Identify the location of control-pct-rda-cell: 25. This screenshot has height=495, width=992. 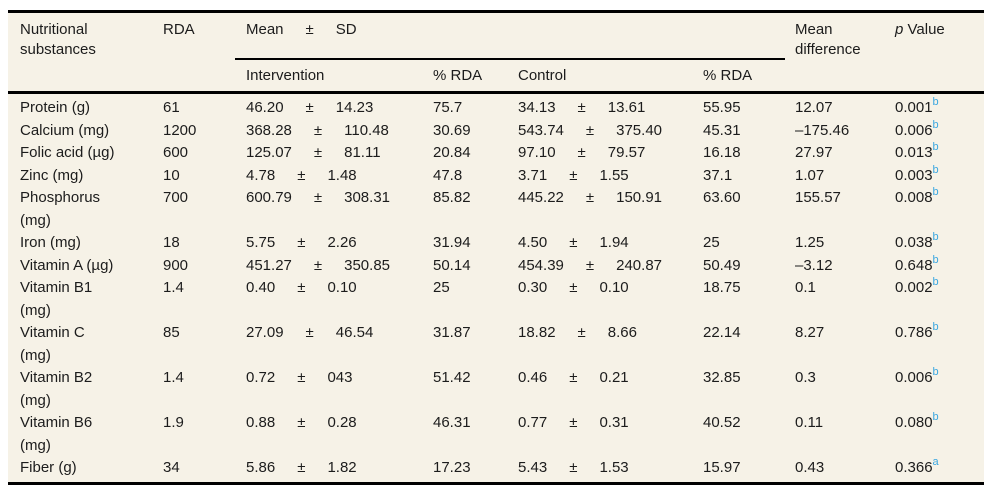
(711, 242).